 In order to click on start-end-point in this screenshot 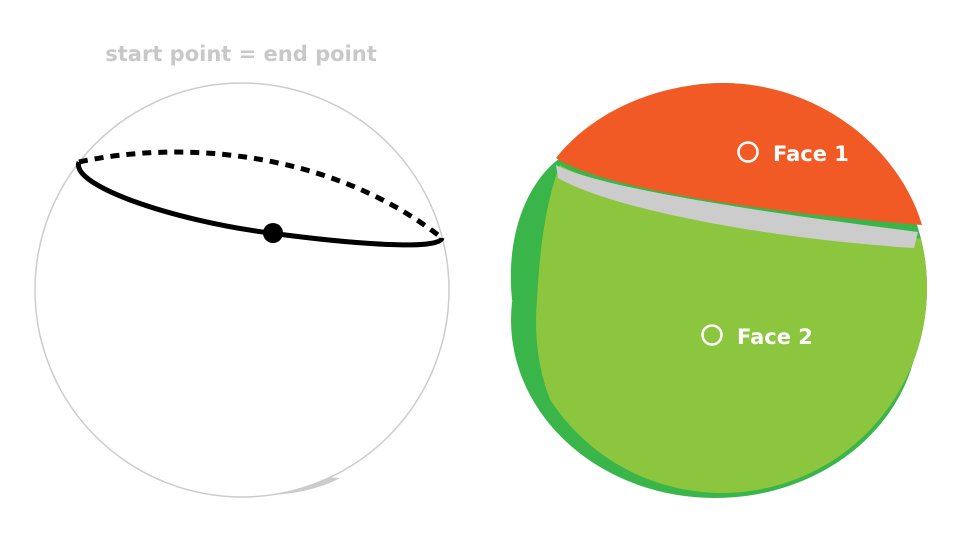, I will do `click(273, 233)`.